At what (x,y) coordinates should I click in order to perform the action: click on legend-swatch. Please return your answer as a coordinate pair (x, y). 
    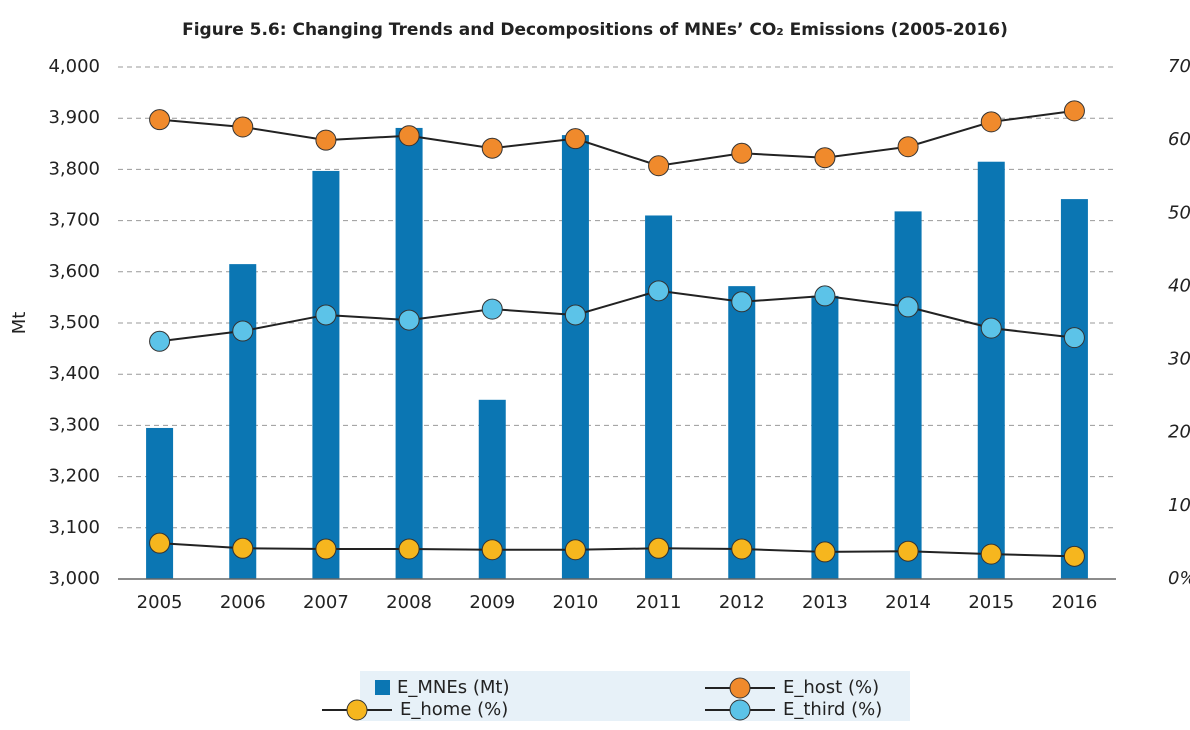
    Looking at the image, I should click on (382, 687).